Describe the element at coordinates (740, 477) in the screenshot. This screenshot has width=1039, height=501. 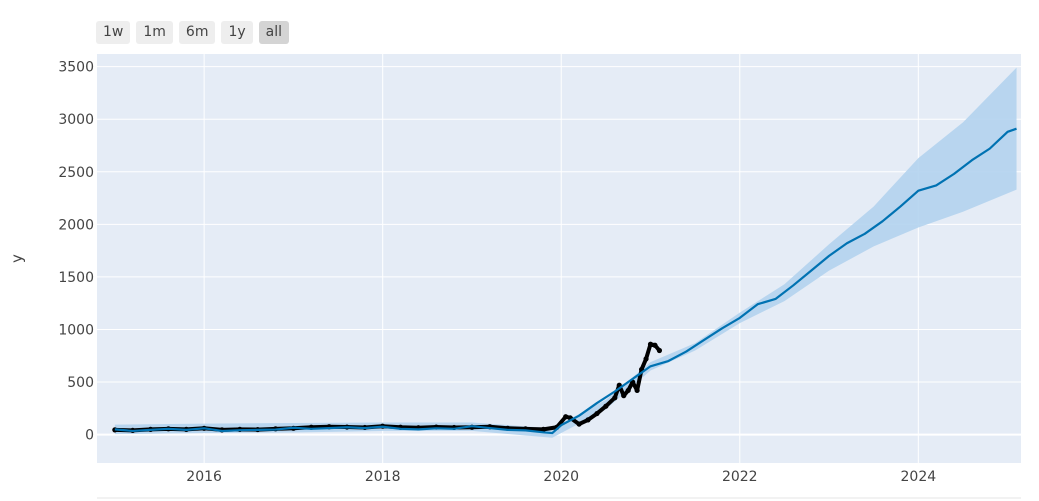
I see `x-tick-label: 2022` at that location.